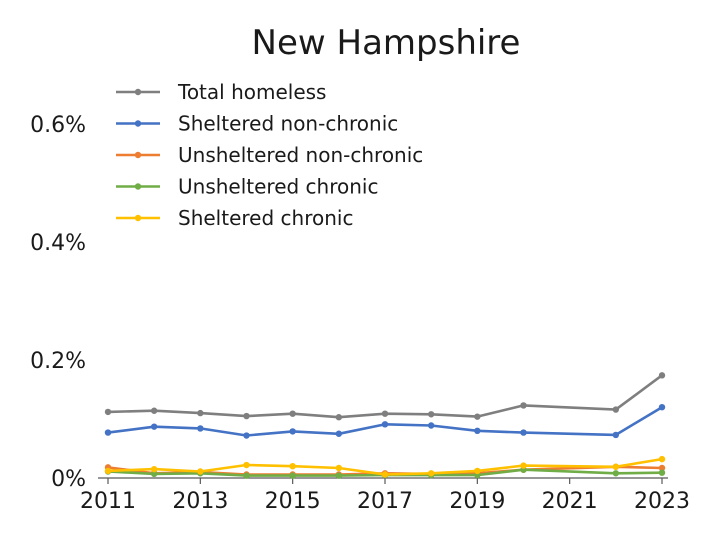  I want to click on y-tick-label: 0.6%, so click(58, 125).